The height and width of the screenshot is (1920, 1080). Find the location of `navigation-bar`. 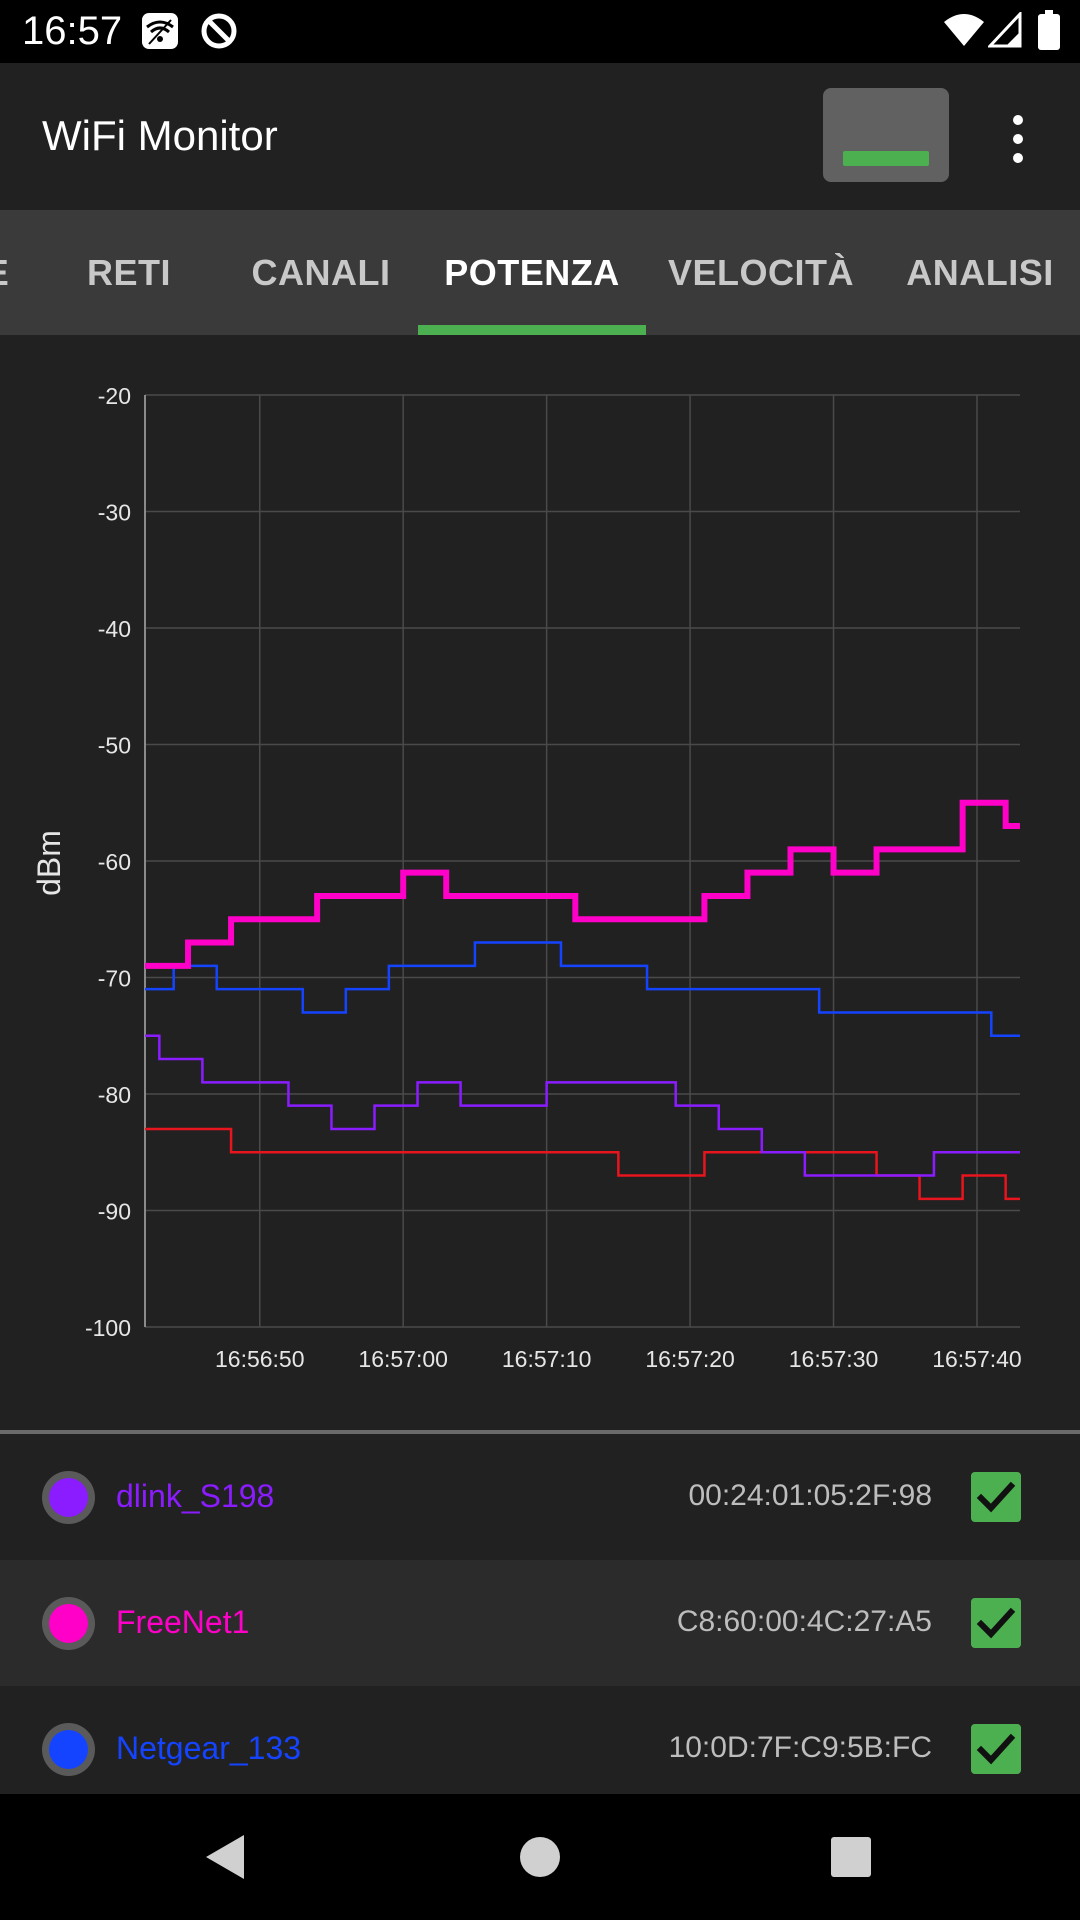

navigation-bar is located at coordinates (540, 1857).